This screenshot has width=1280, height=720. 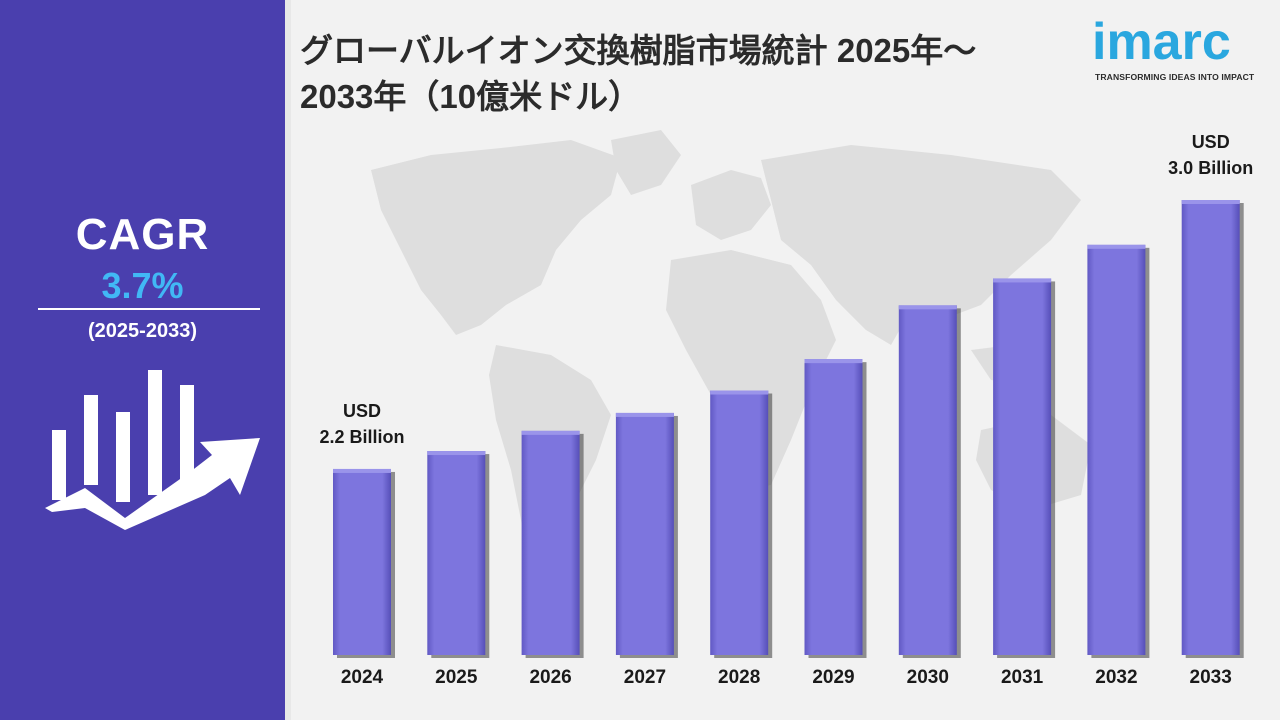 I want to click on x-tick-label-2028: 2028, so click(x=739, y=677).